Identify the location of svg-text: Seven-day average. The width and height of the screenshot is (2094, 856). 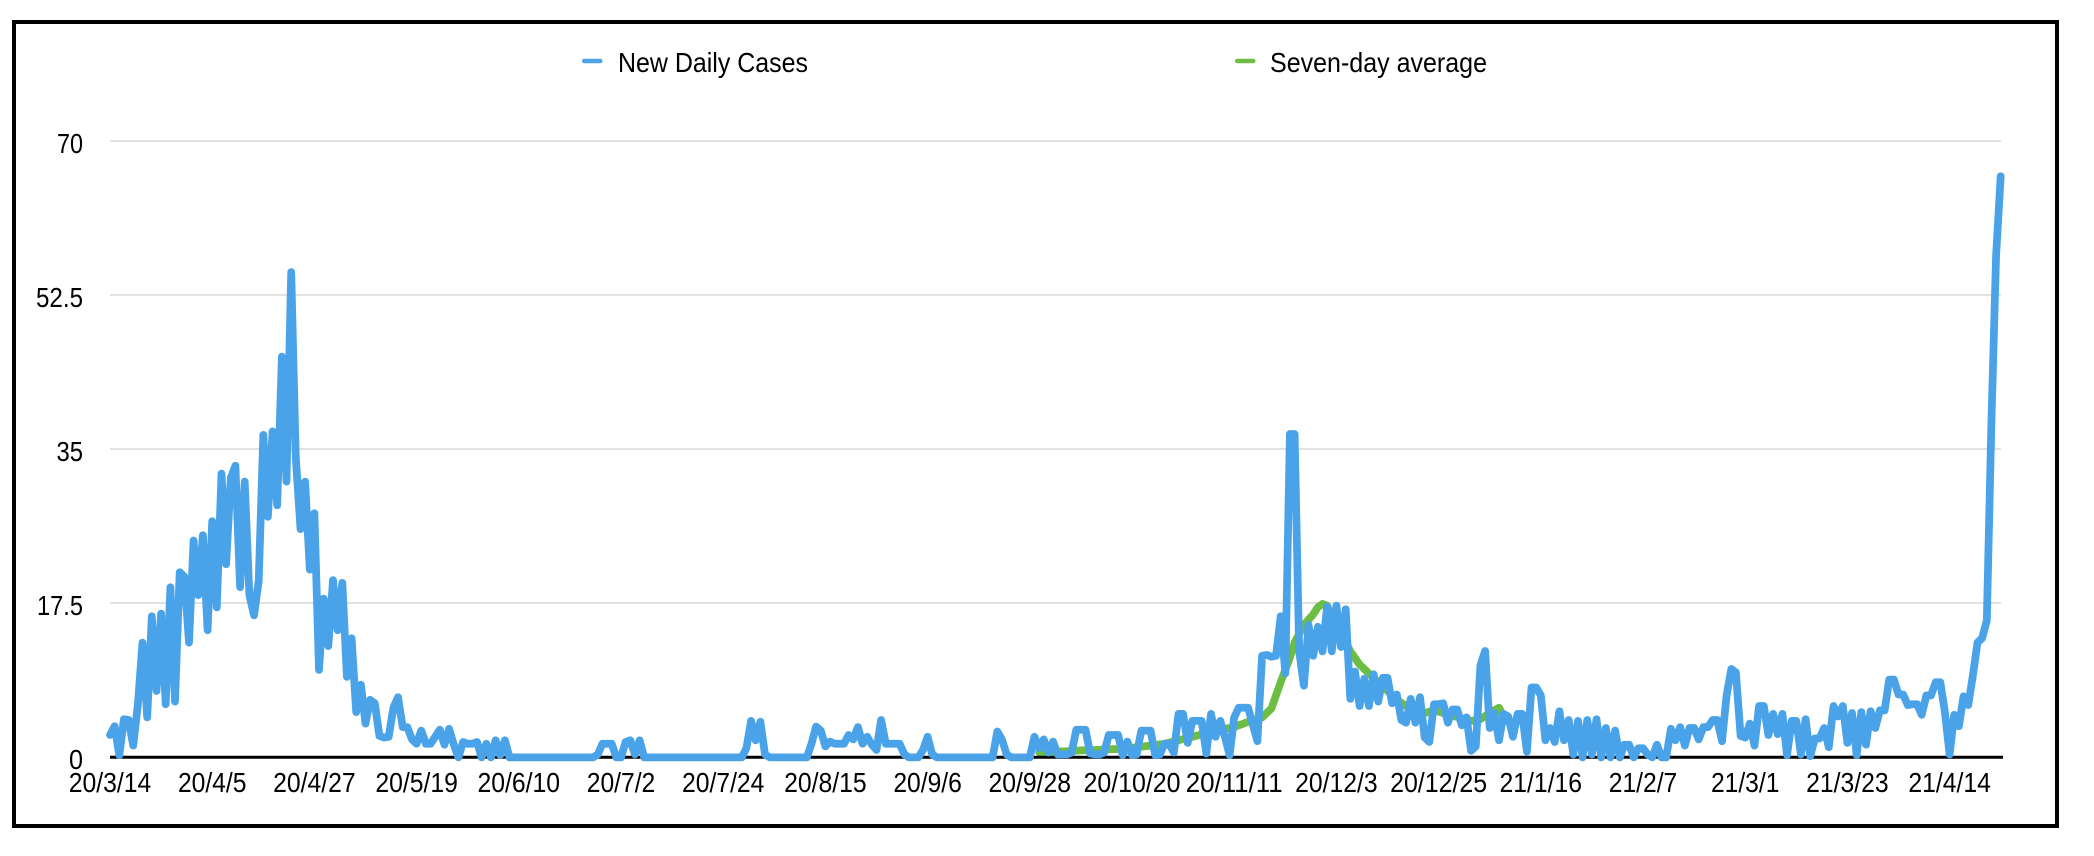
(1378, 62).